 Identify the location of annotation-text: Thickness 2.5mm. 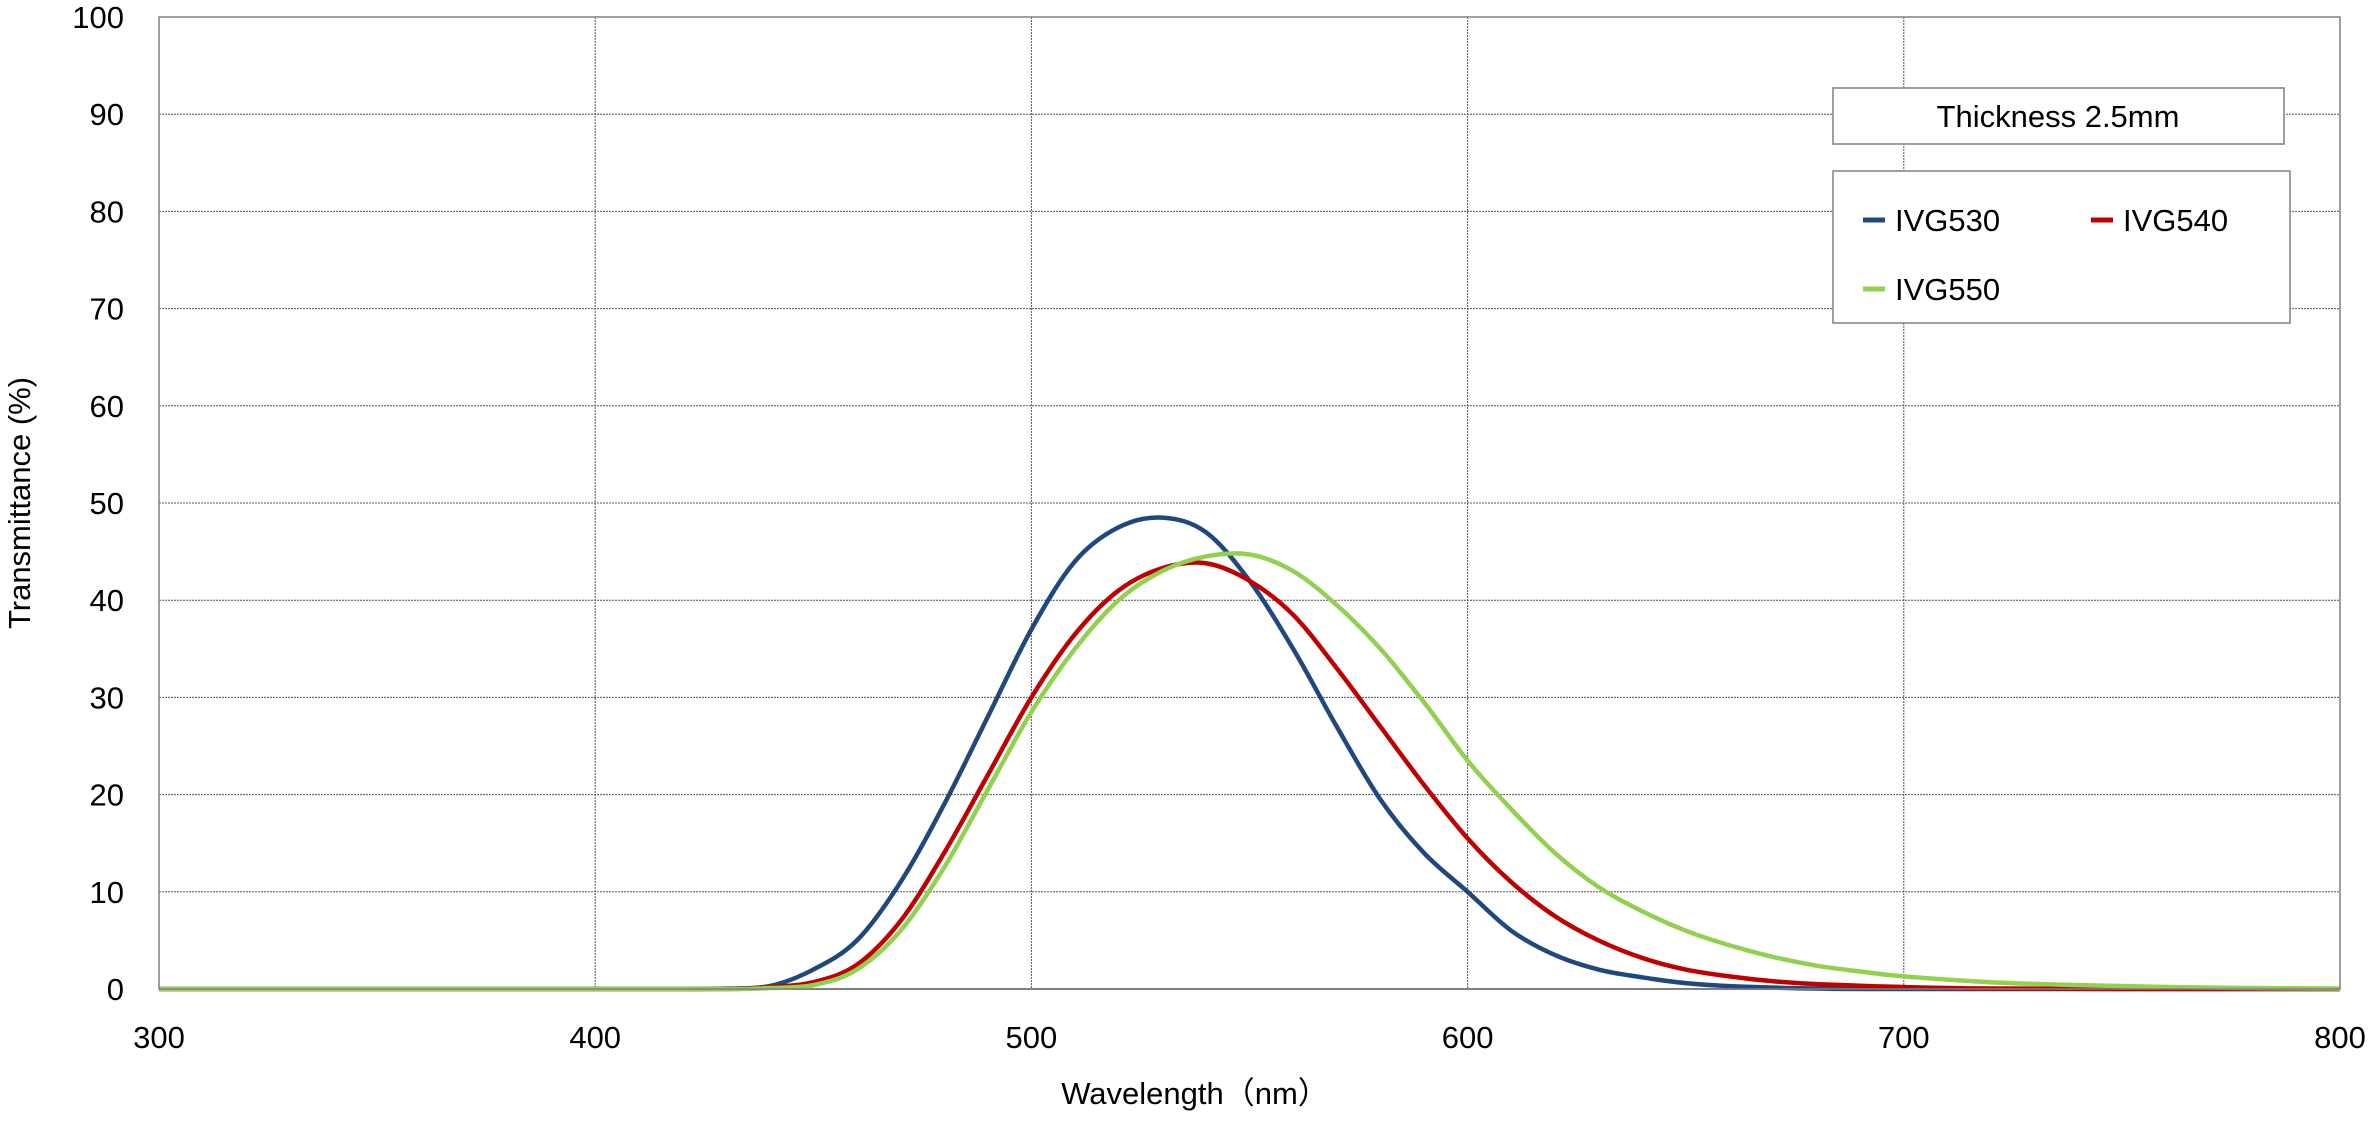
(2058, 116).